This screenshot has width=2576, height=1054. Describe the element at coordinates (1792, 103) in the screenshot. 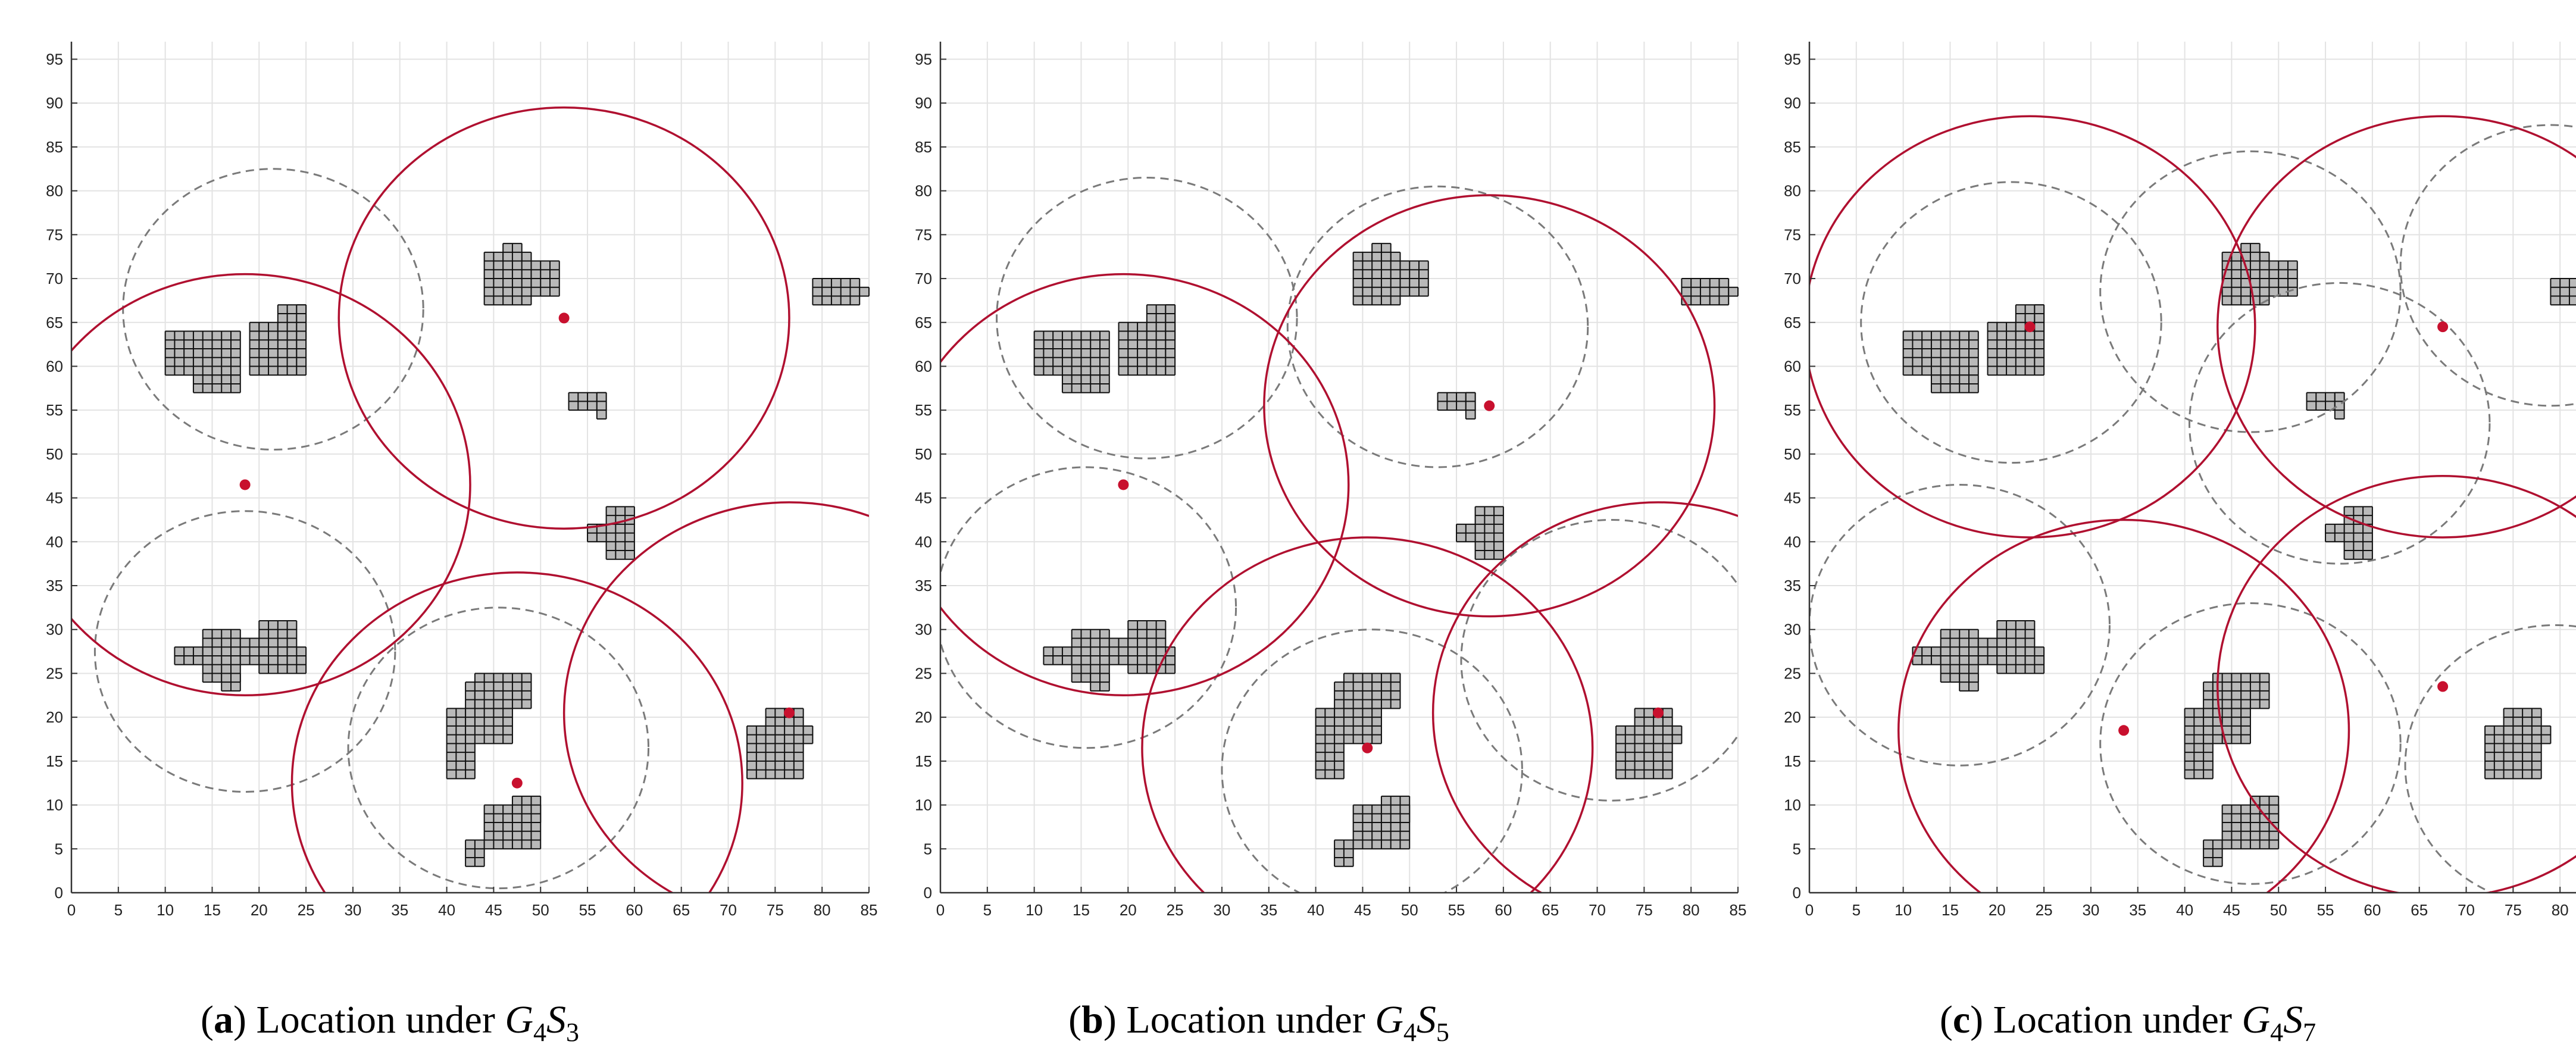

I see `y-tick-label: 90` at that location.